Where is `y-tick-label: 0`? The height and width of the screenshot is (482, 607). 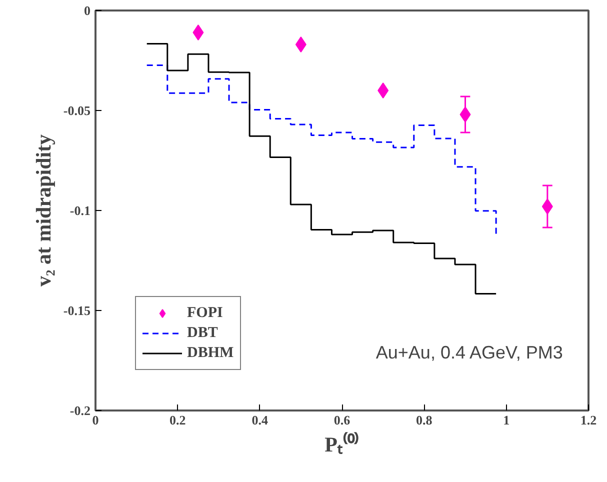 y-tick-label: 0 is located at coordinates (87, 10).